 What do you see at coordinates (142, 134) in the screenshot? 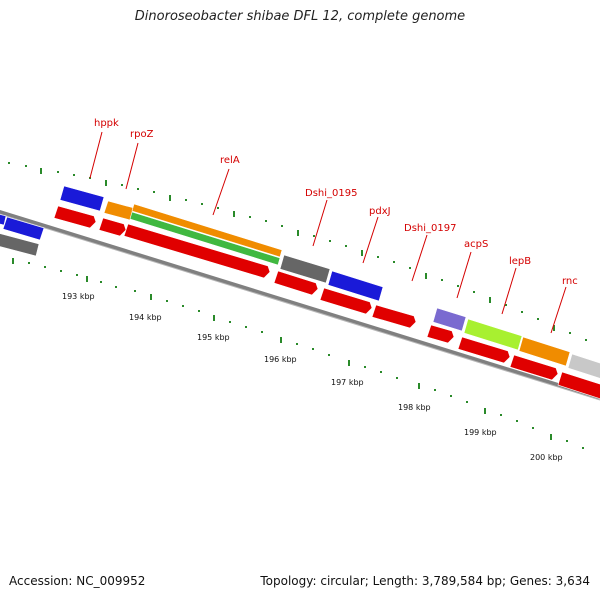
I see `gene-label-rpoZ: rpoZ` at bounding box center [142, 134].